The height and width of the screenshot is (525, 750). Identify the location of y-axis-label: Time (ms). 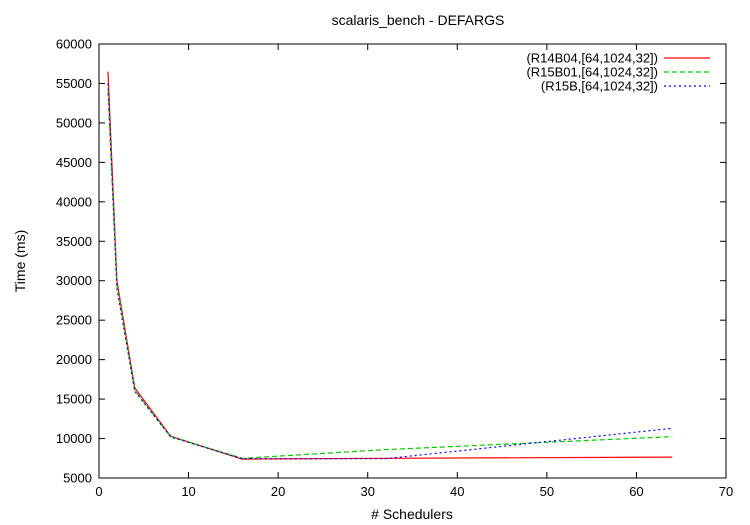
(20, 261).